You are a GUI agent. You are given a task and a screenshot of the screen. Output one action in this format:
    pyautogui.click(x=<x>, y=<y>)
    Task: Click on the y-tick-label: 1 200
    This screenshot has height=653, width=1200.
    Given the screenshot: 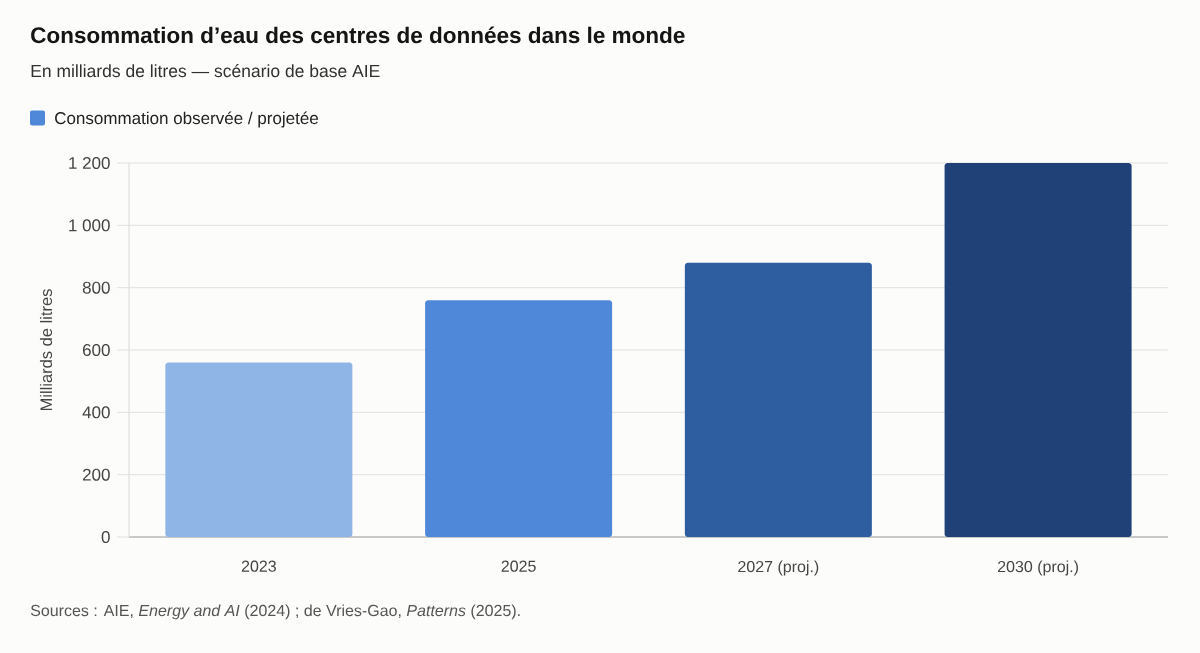 What is the action you would take?
    pyautogui.click(x=89, y=163)
    